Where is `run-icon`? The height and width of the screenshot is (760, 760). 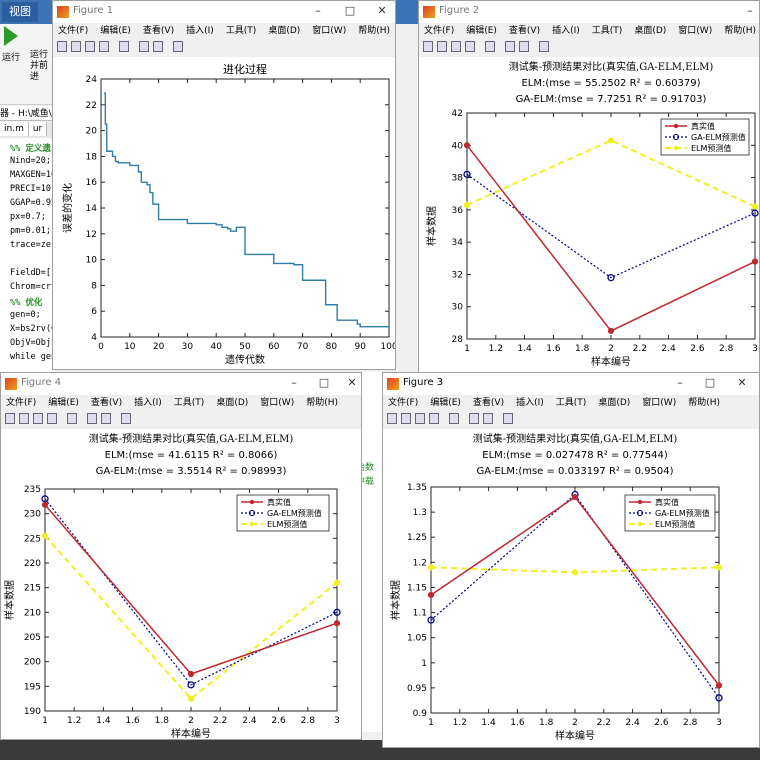 run-icon is located at coordinates (11, 36).